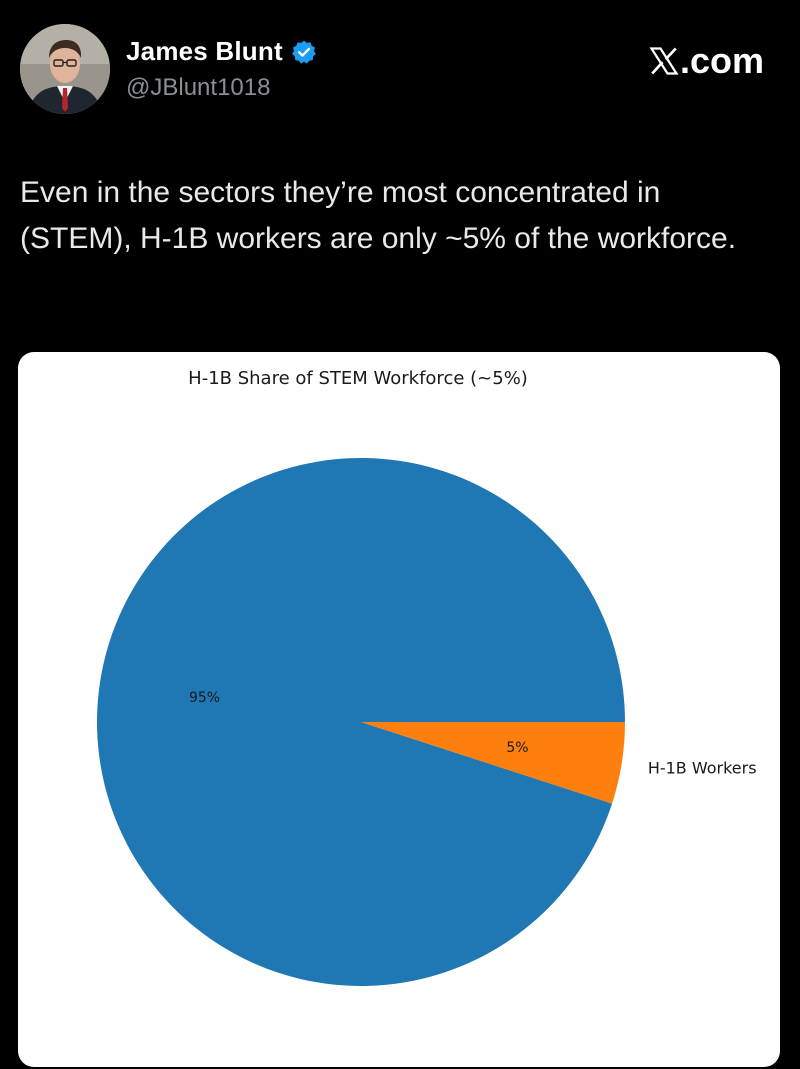  Describe the element at coordinates (664, 61) in the screenshot. I see `x-logo-icon` at that location.